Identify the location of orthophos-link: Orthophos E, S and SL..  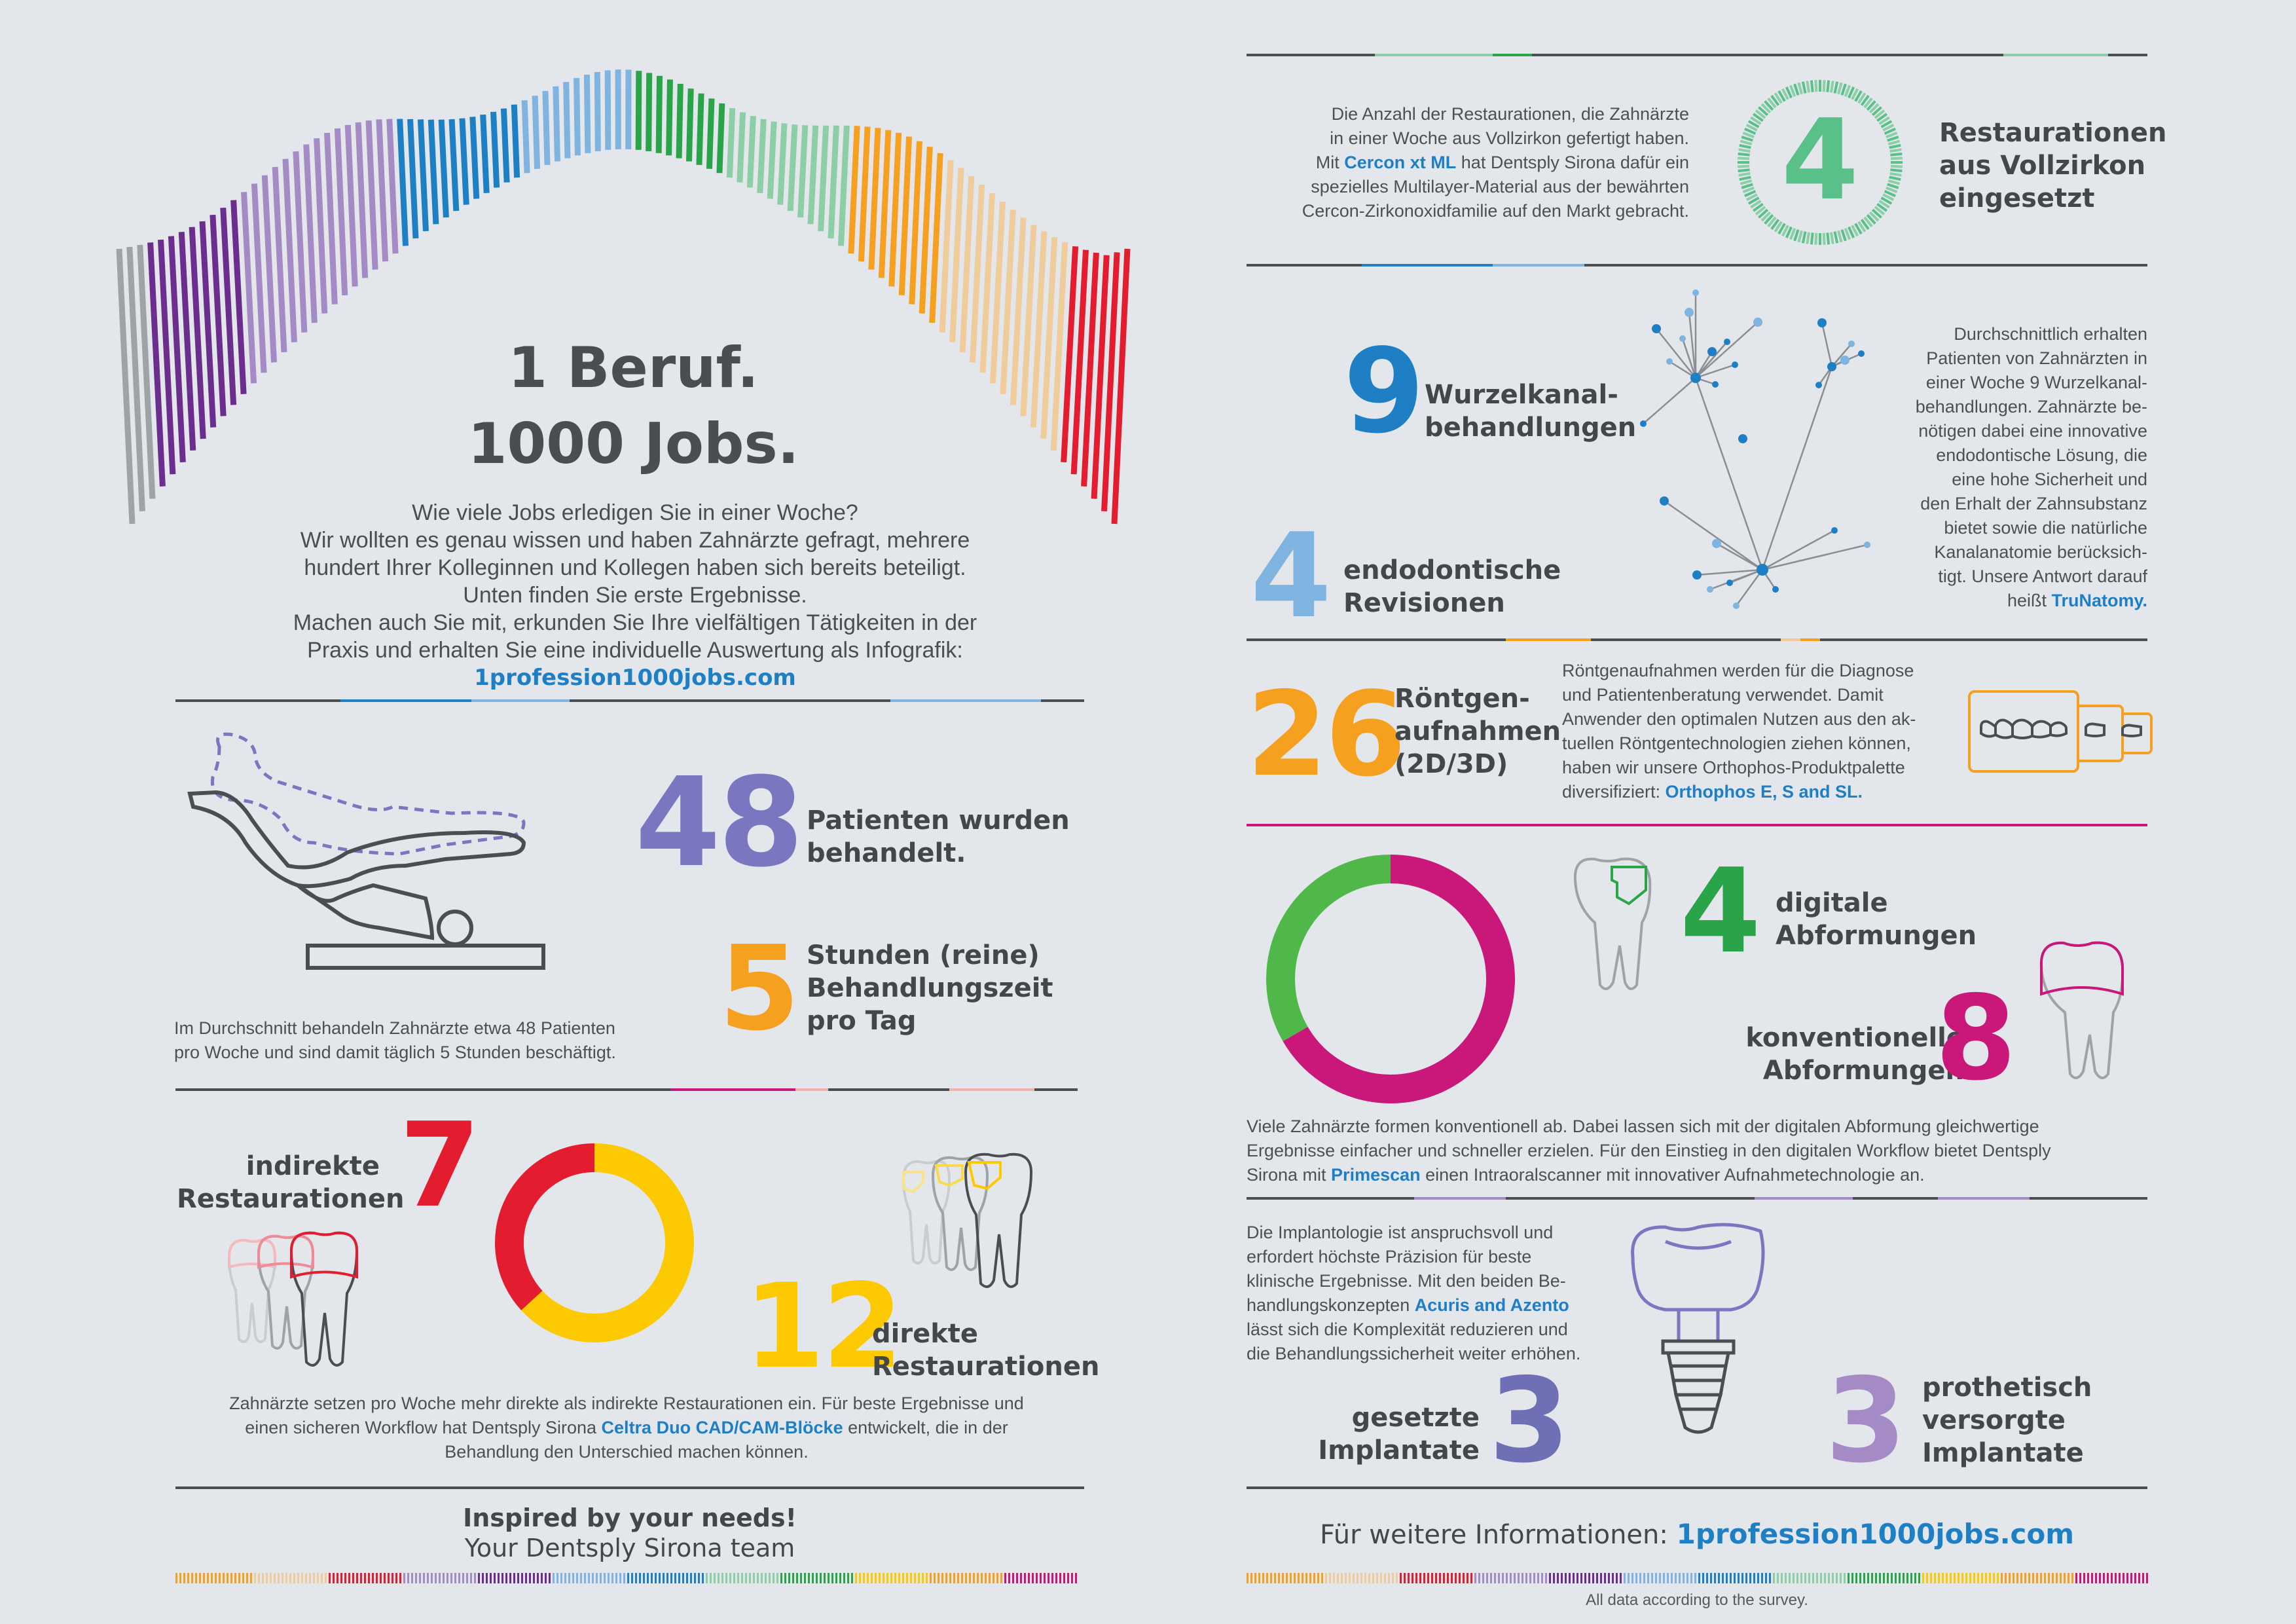
(1764, 792).